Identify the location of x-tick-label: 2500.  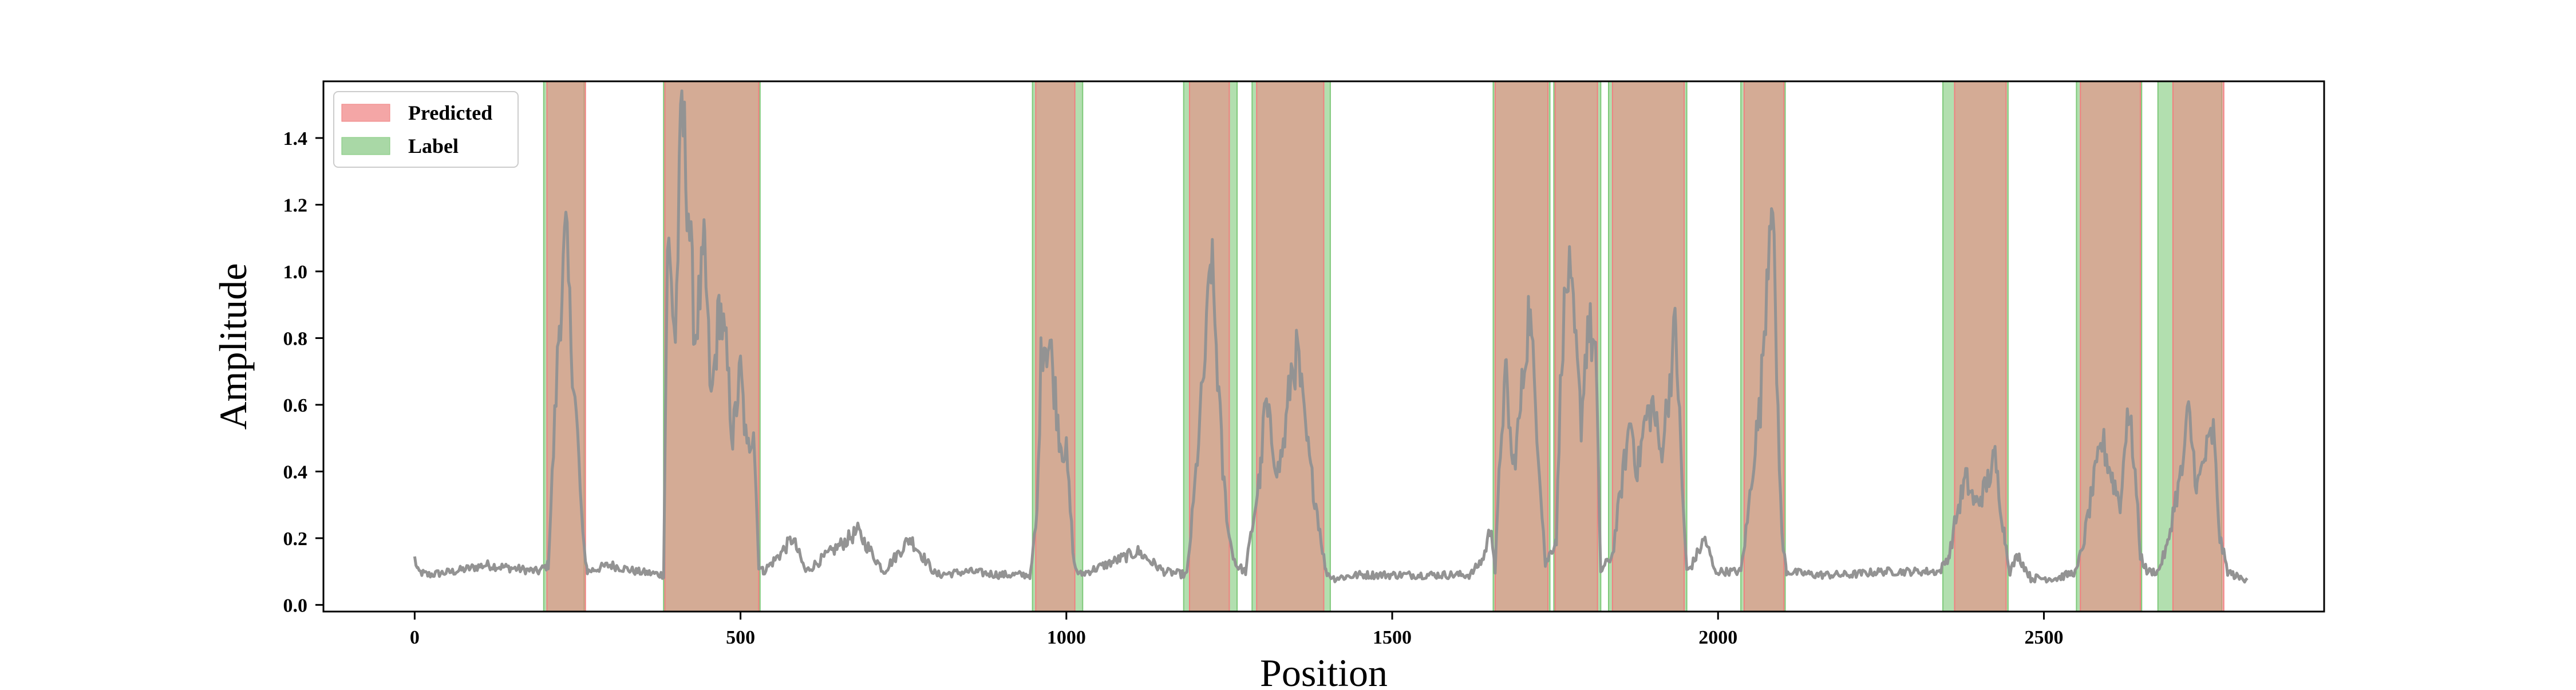
(2043, 637).